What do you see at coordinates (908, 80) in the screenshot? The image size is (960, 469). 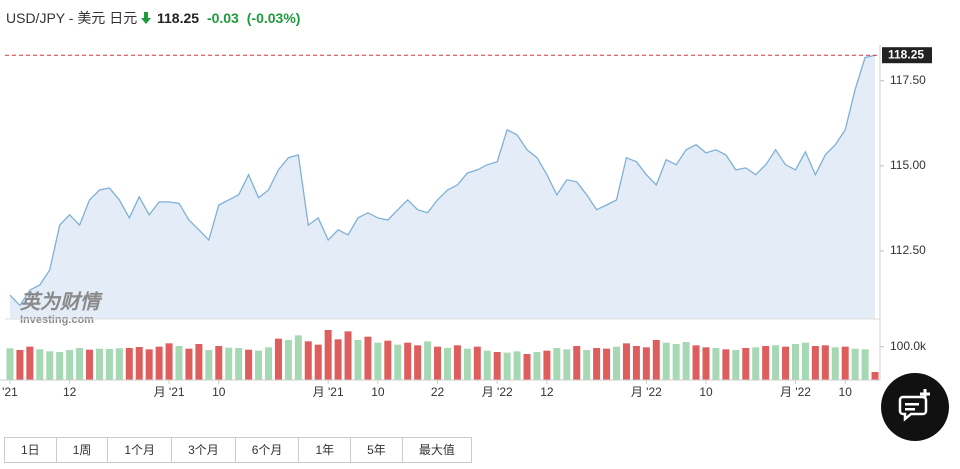 I see `y-tick-label: 117.50` at bounding box center [908, 80].